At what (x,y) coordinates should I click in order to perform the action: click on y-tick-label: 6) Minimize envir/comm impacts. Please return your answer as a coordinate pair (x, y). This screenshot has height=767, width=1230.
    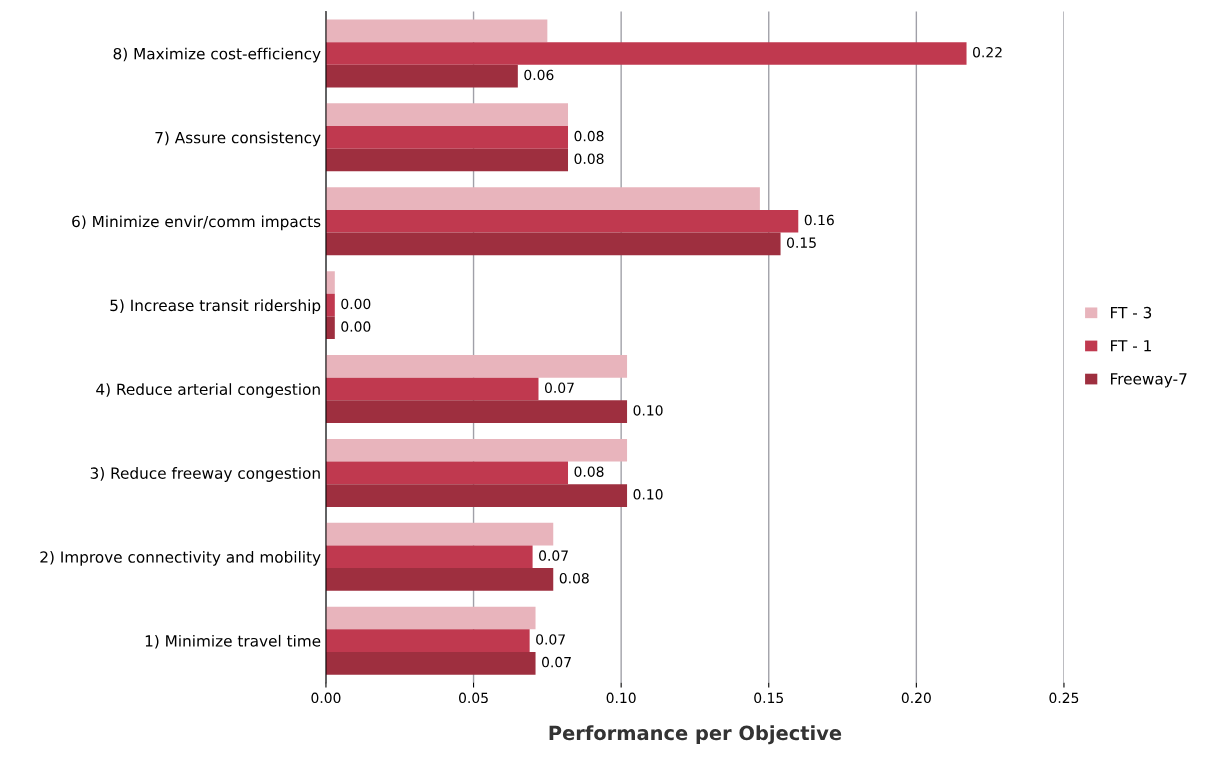
    Looking at the image, I should click on (196, 223).